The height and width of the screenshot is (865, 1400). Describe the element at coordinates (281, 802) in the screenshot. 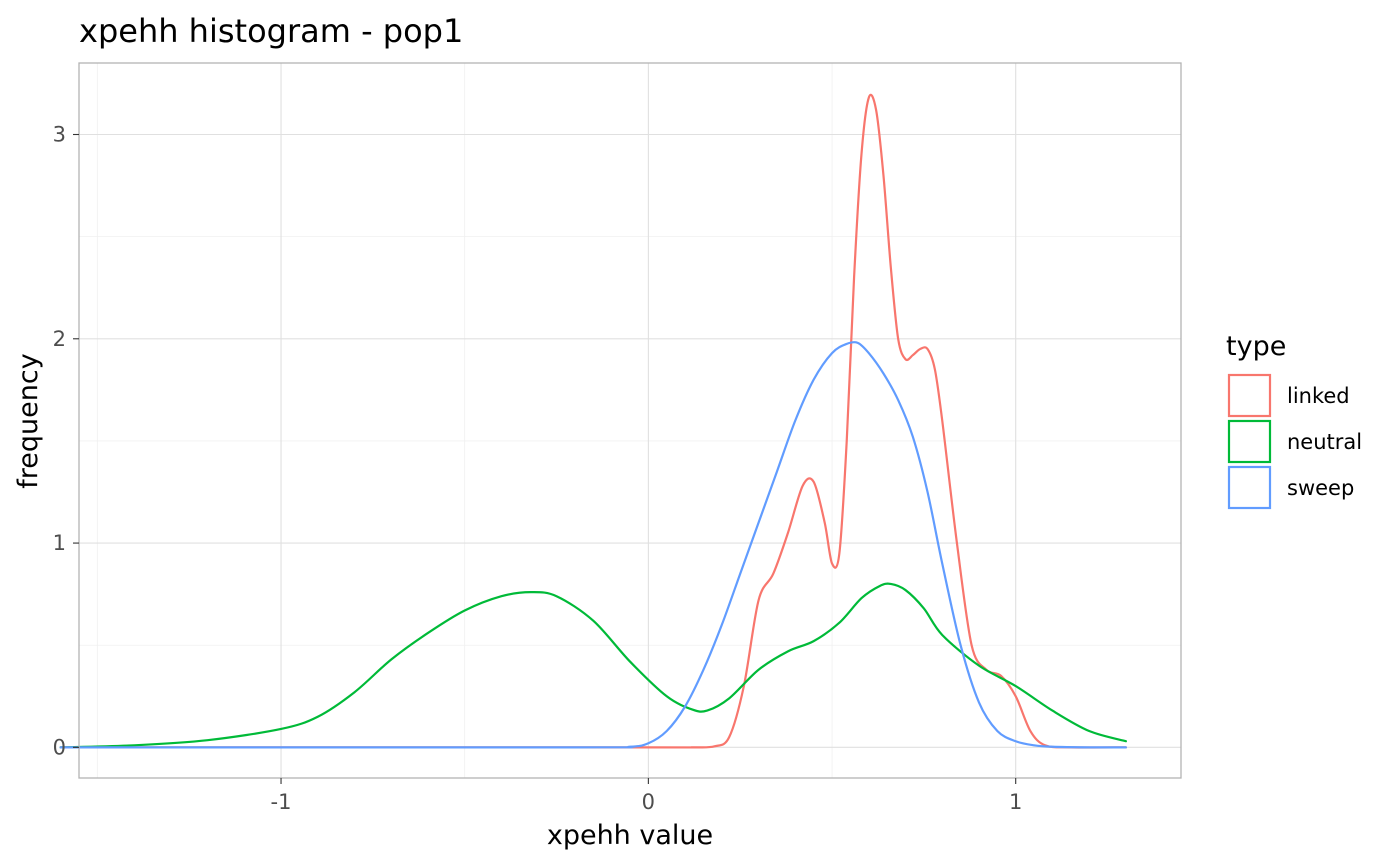

I see `x-tick-label: -1` at that location.